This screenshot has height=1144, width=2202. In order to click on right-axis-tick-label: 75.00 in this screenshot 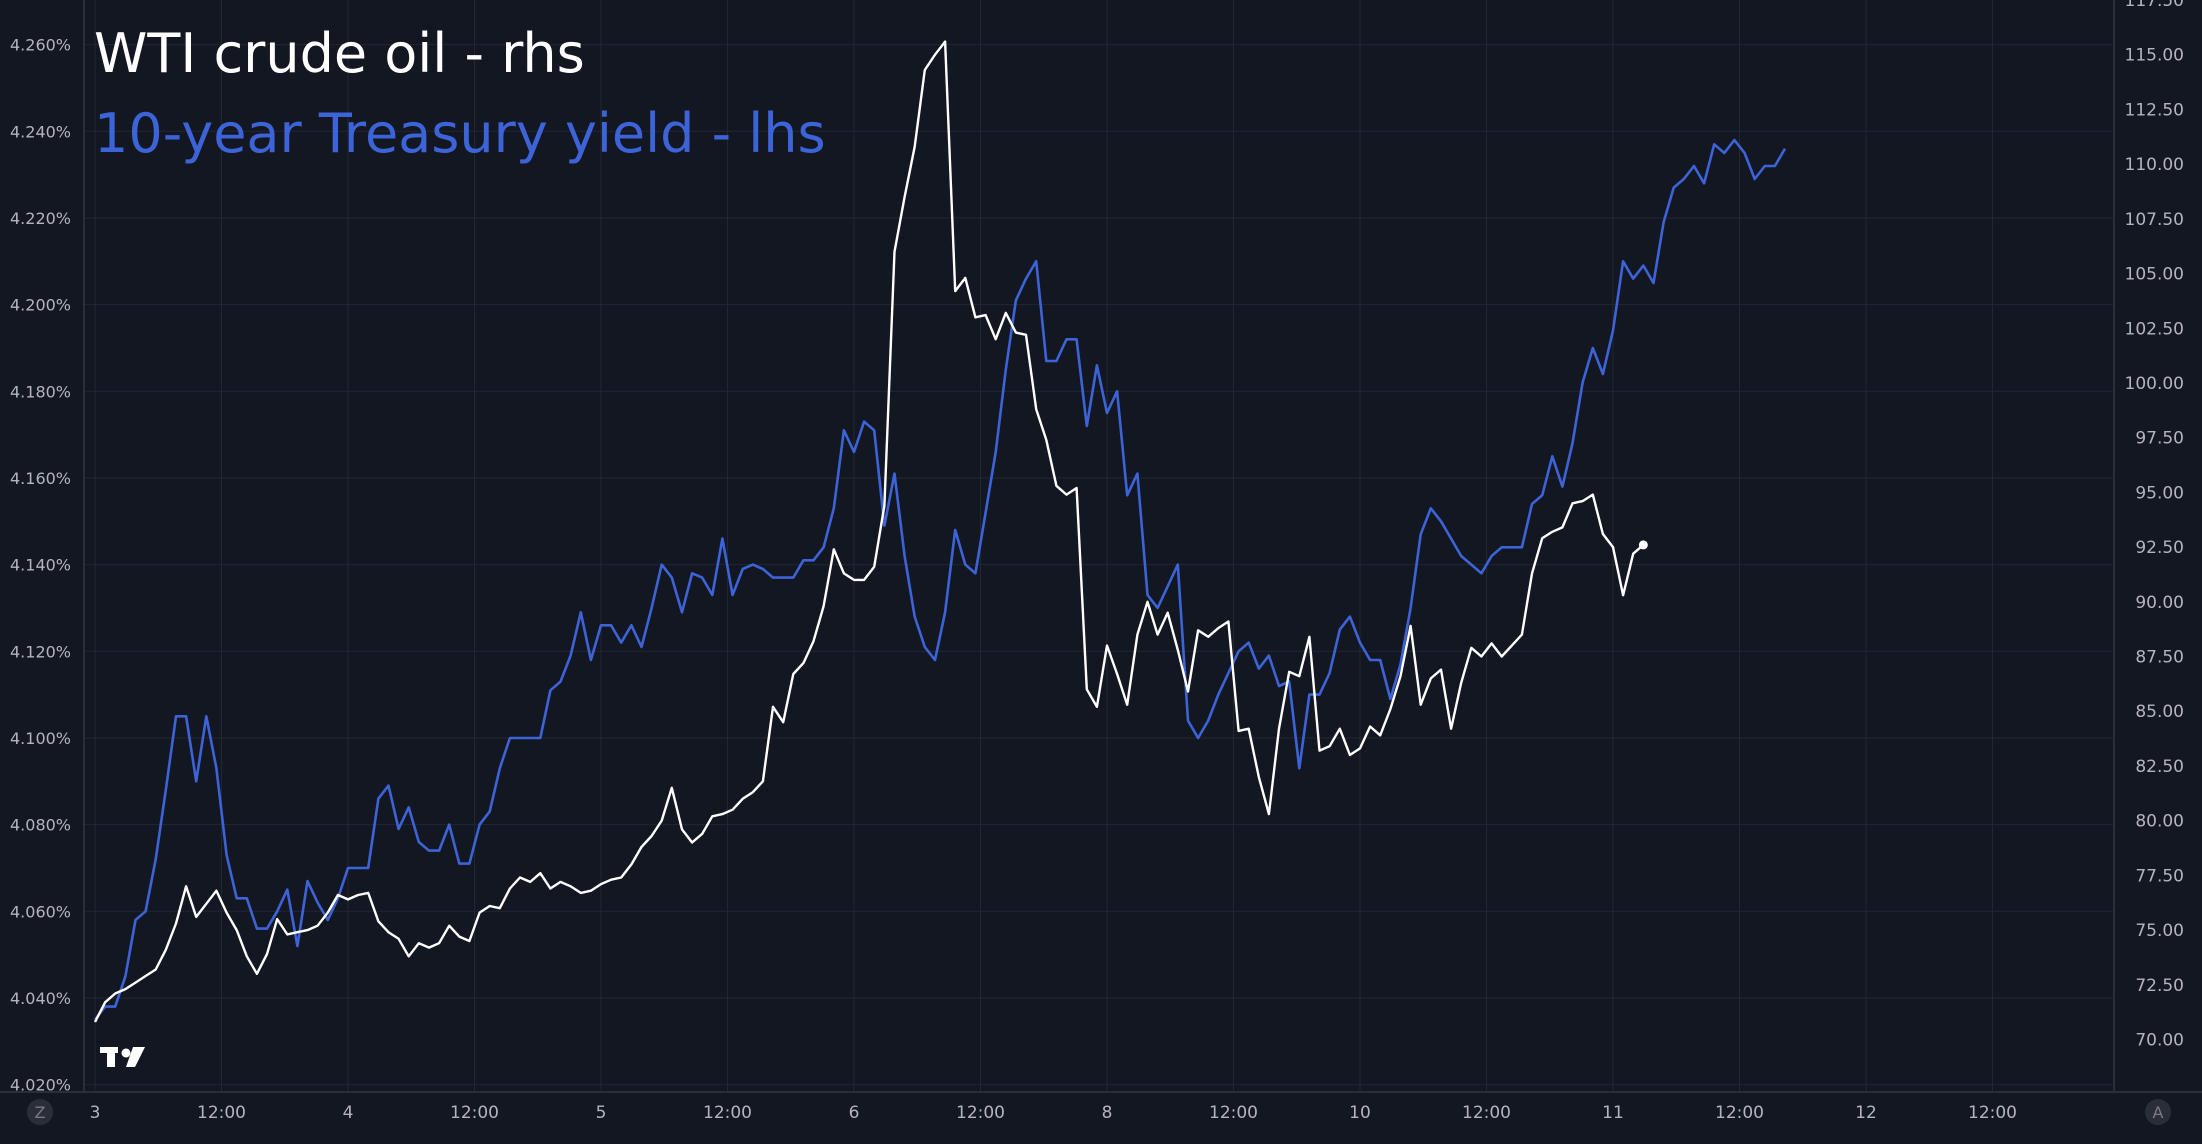, I will do `click(2159, 931)`.